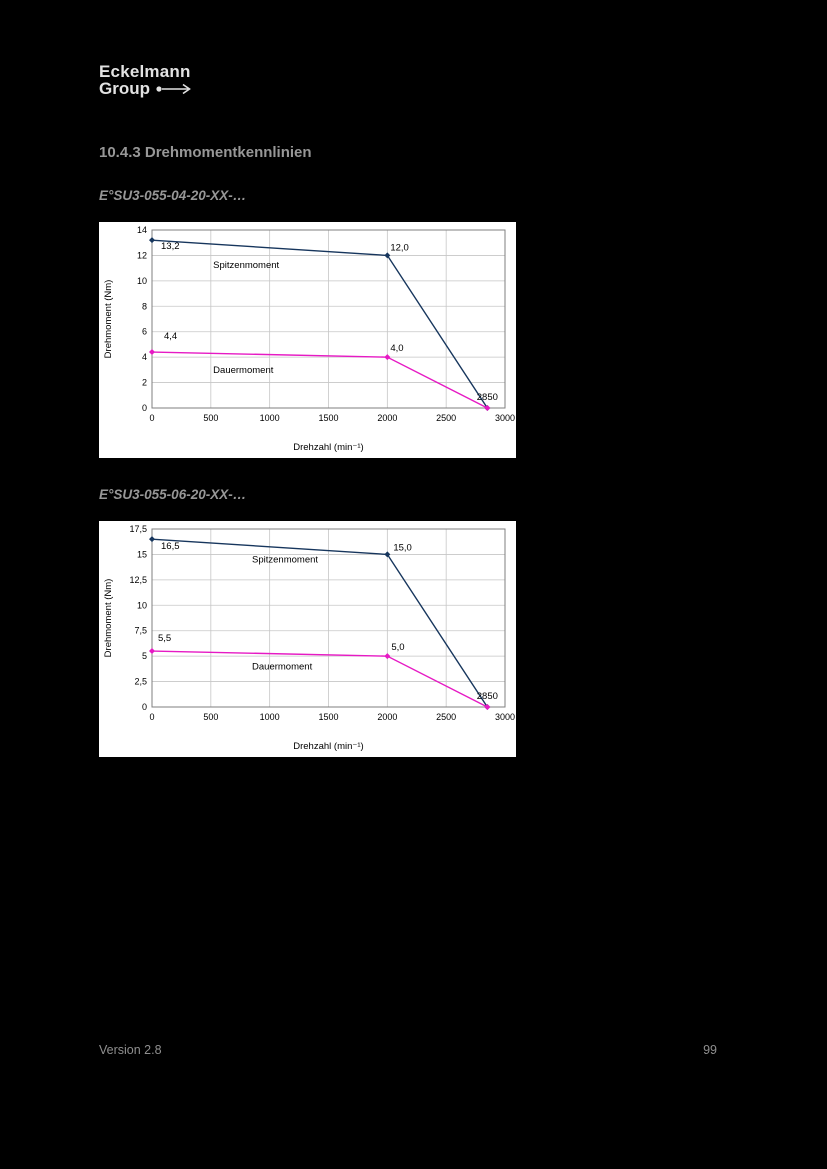 Image resolution: width=827 pixels, height=1169 pixels. What do you see at coordinates (396, 348) in the screenshot?
I see `svg-text: 4,0` at bounding box center [396, 348].